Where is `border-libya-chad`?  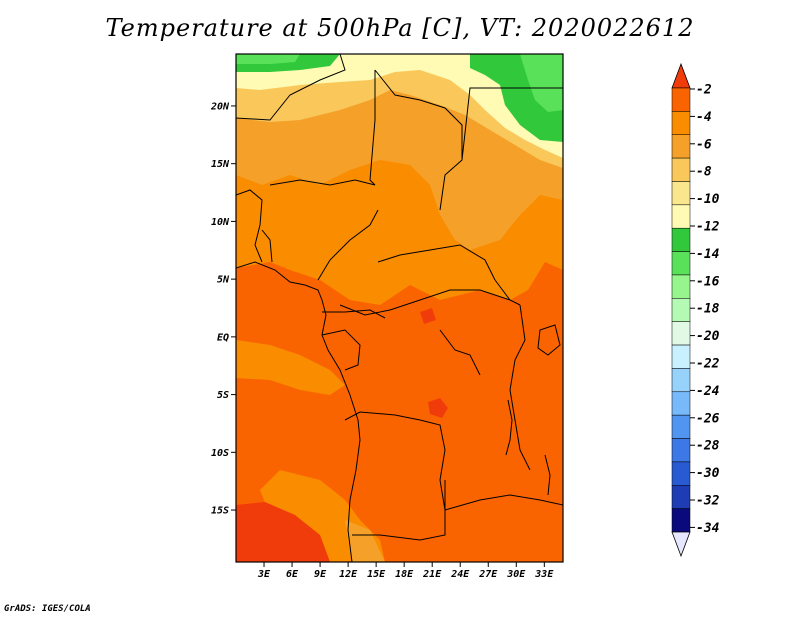
border-libya-chad is located at coordinates (418, 140).